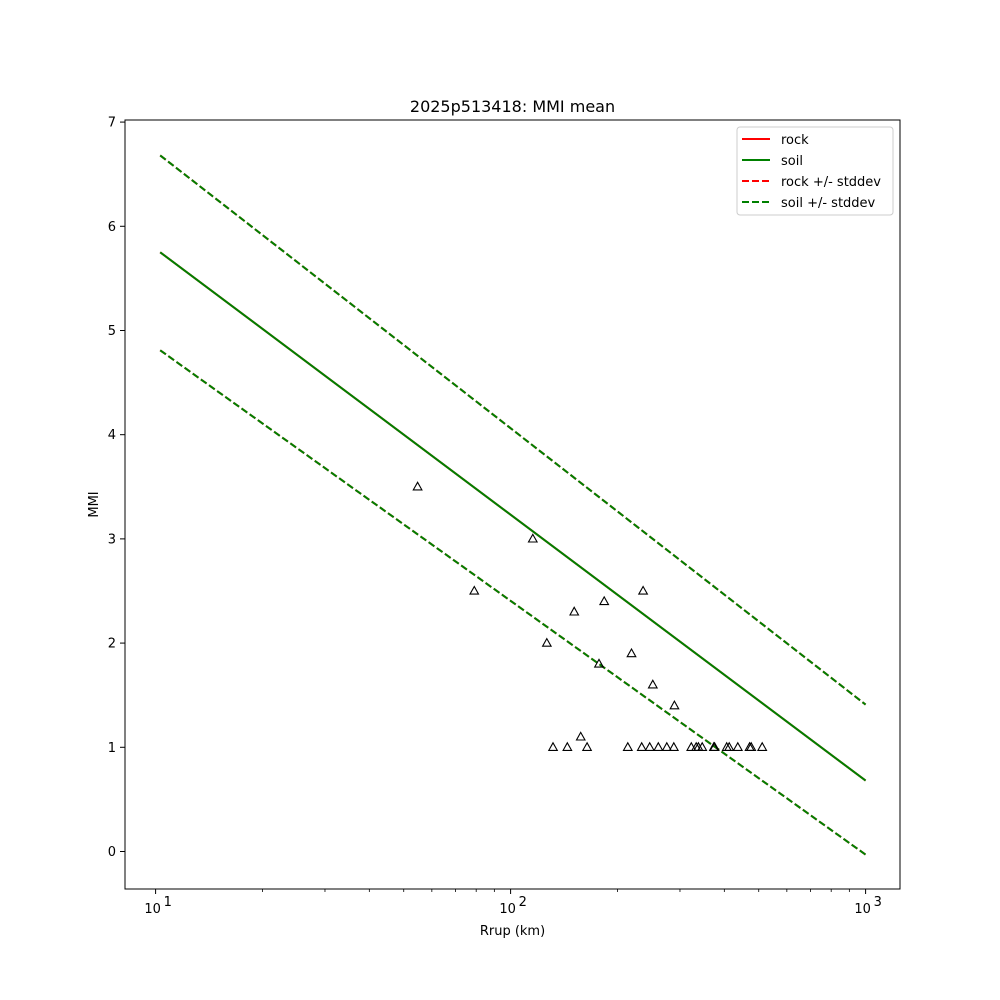 Image resolution: width=1000 pixels, height=1000 pixels. What do you see at coordinates (112, 227) in the screenshot?
I see `y-tick-label-6: 6` at bounding box center [112, 227].